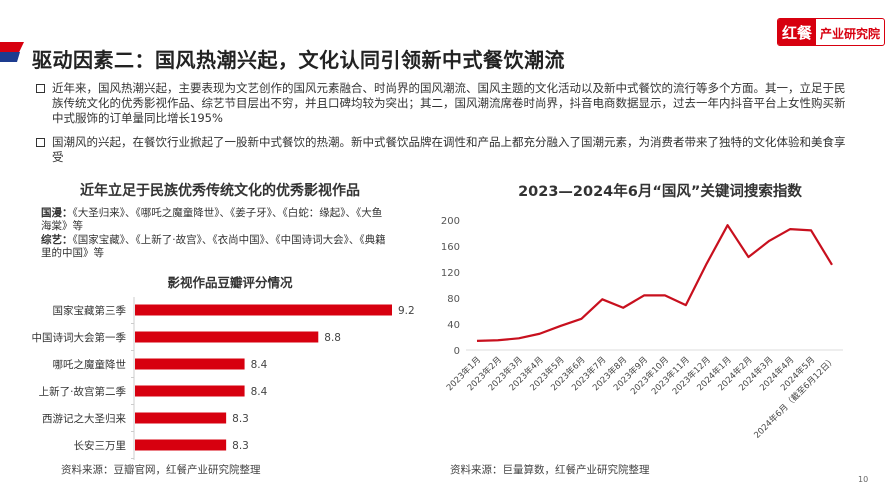  What do you see at coordinates (550, 470) in the screenshot?
I see `right-source: 资料来源：巨量算数，红餐产业研究院整理` at bounding box center [550, 470].